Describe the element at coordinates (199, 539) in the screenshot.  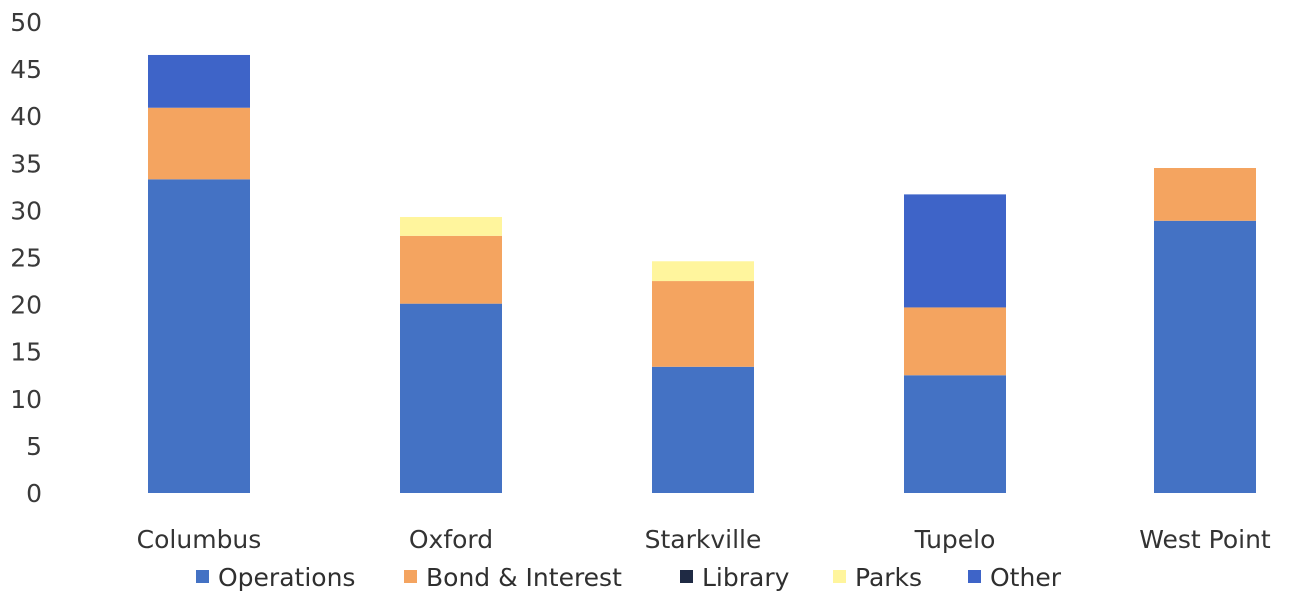
I see `x-tick-label: Columbus` at that location.